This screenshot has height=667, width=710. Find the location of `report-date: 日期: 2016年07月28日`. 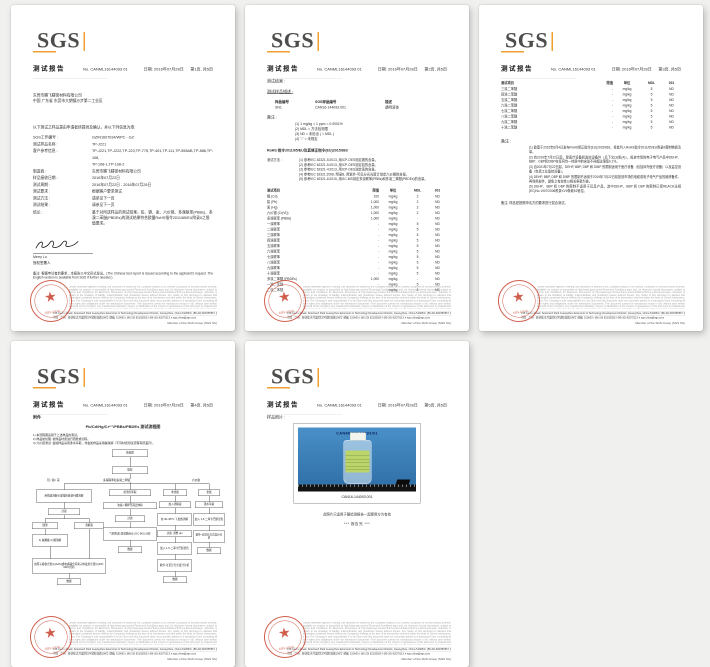

report-date: 日期: 2016年07月28日 is located at coordinates (631, 69).